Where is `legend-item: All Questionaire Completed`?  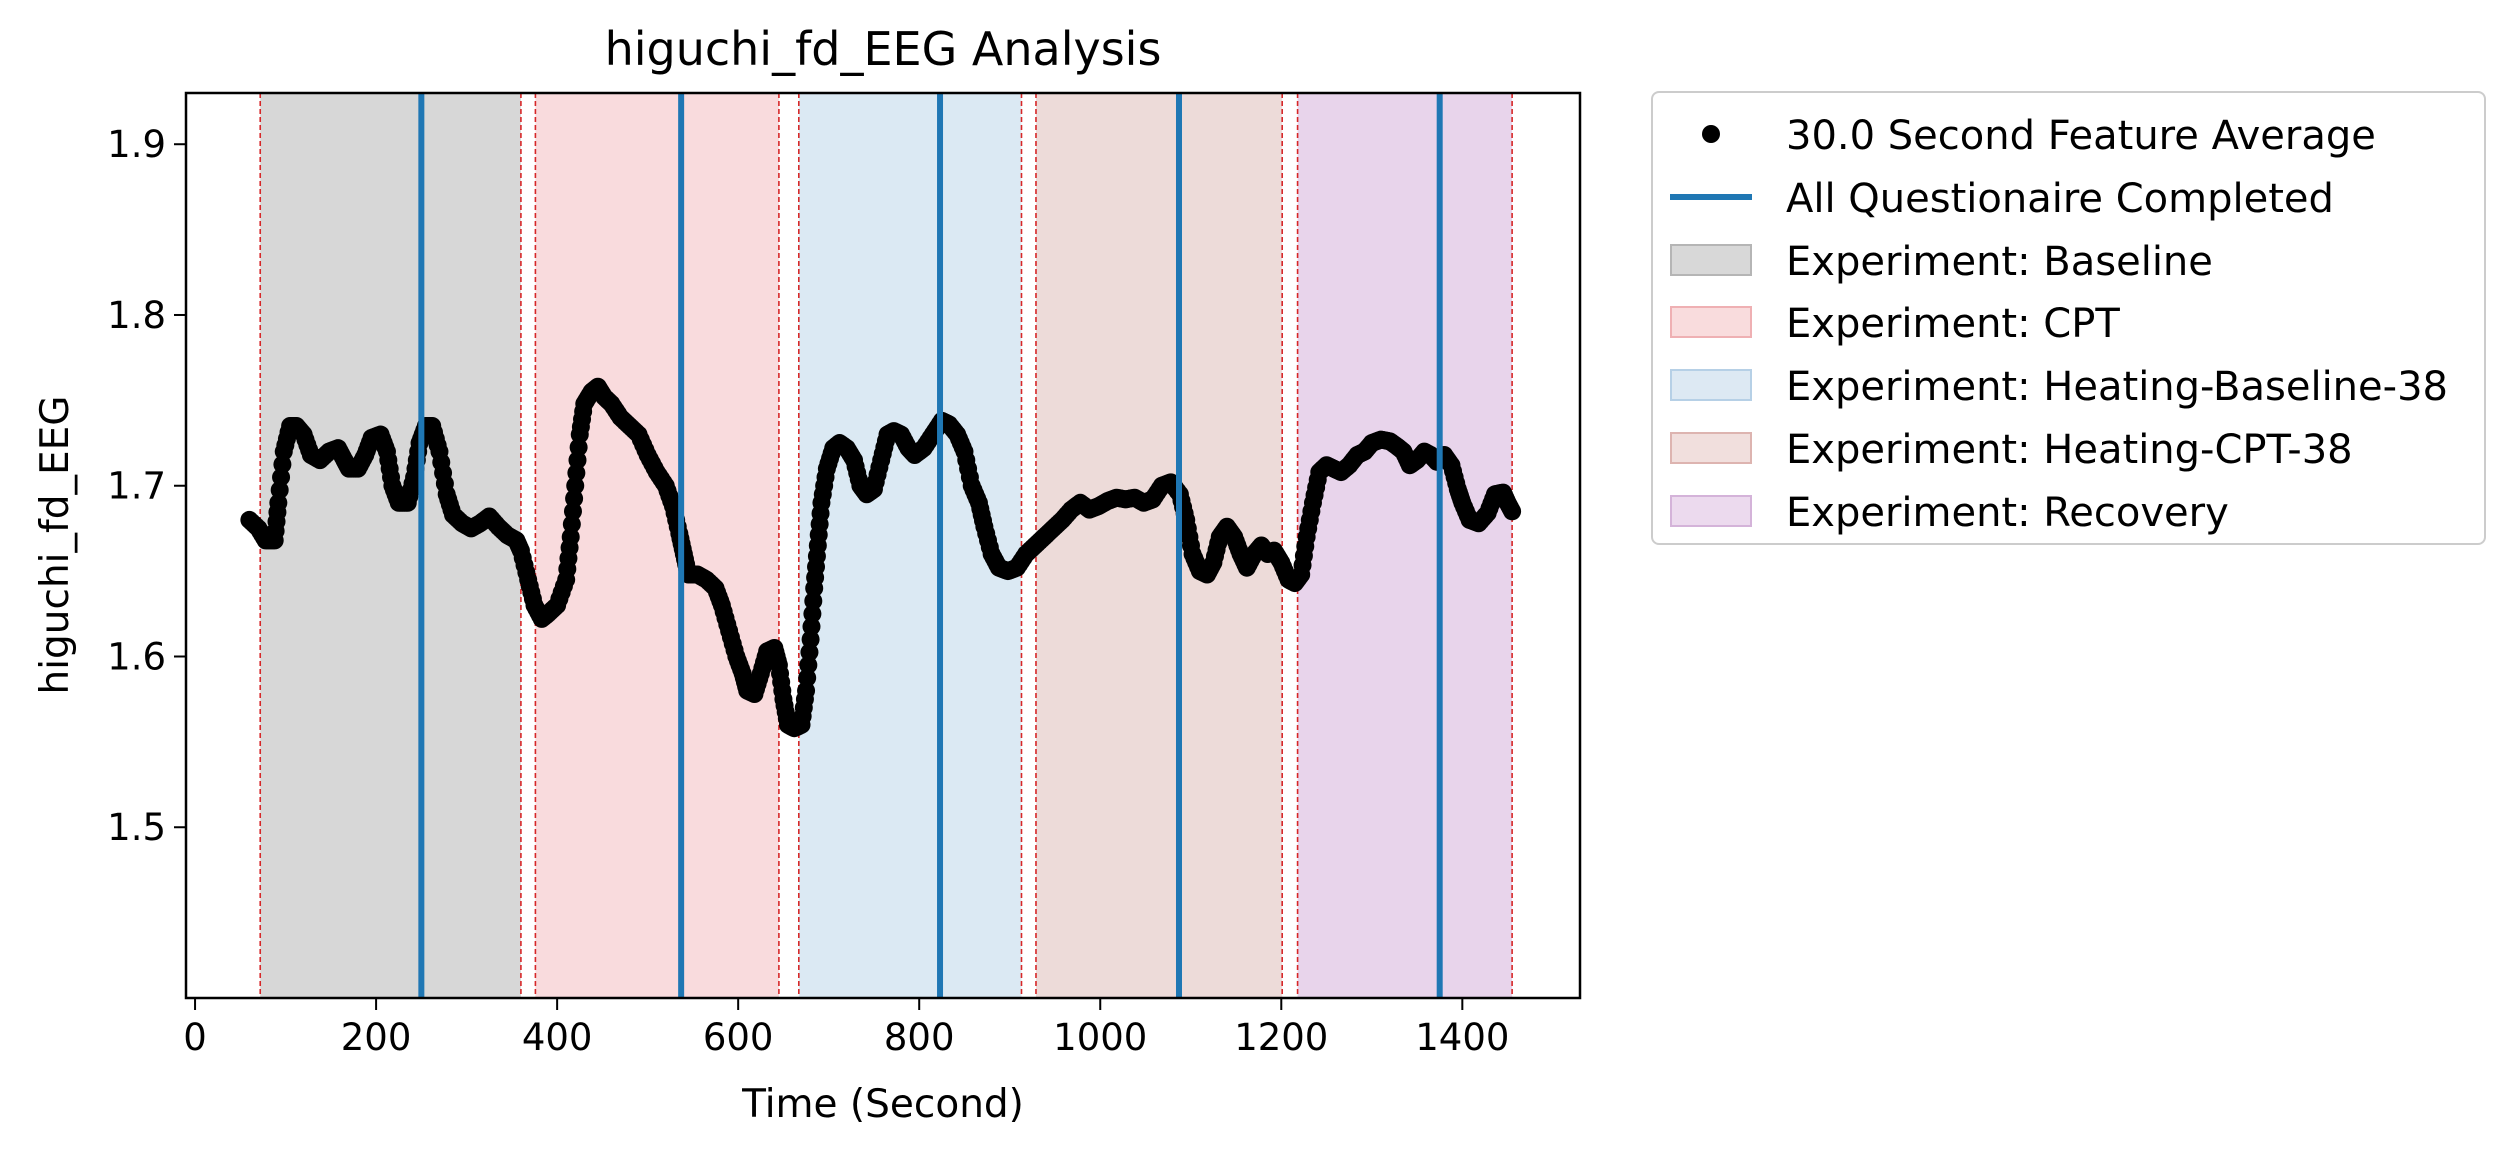
legend-item: All Questionaire Completed is located at coordinates (2068, 199).